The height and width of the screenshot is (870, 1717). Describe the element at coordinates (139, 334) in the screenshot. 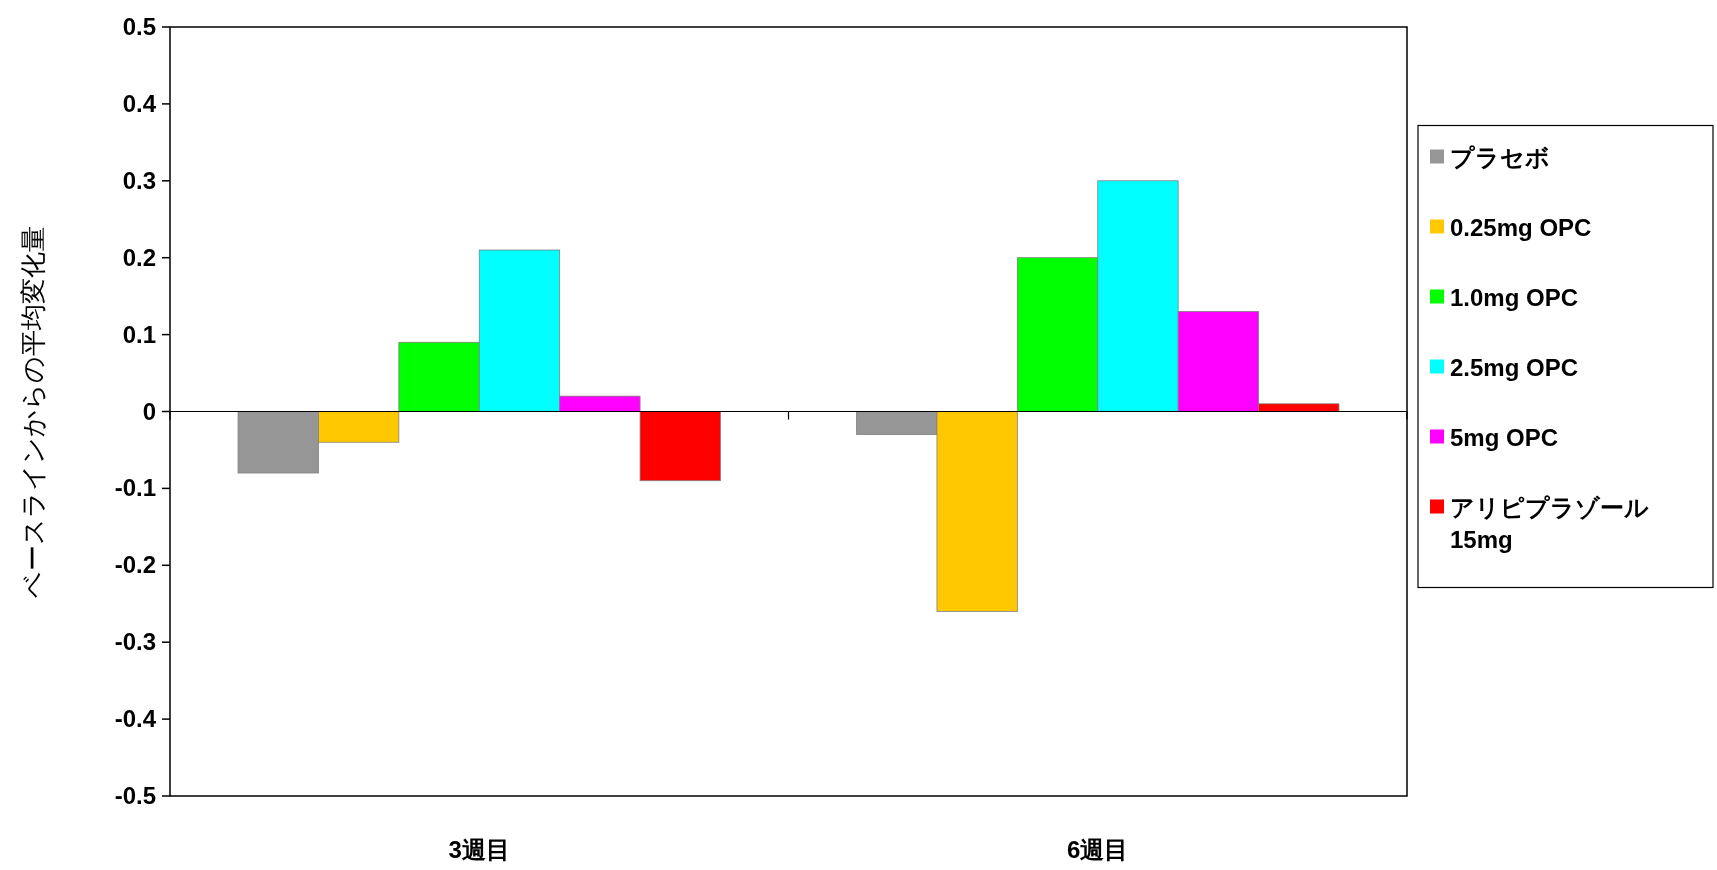

I see `y-tick-label: 0.1` at that location.